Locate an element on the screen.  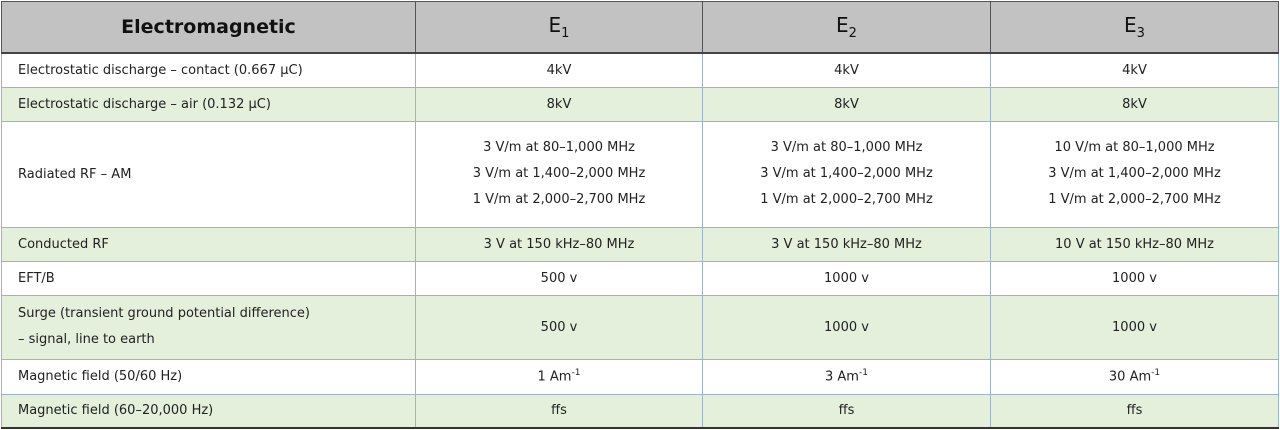
table-row: EFT/B 500 v 1000 v 1000 v is located at coordinates (640, 278).